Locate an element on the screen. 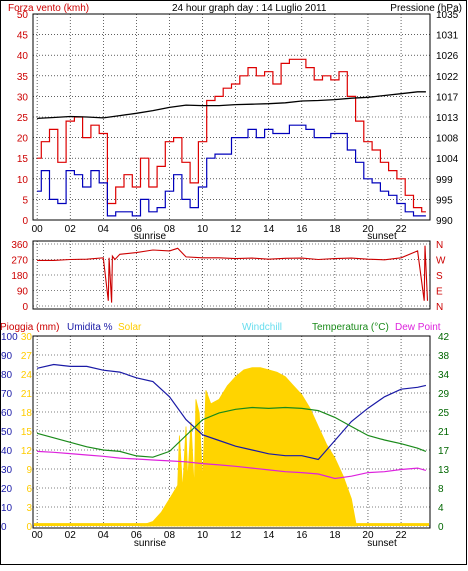  pressure-y-tick-label: 990 is located at coordinates (444, 221).